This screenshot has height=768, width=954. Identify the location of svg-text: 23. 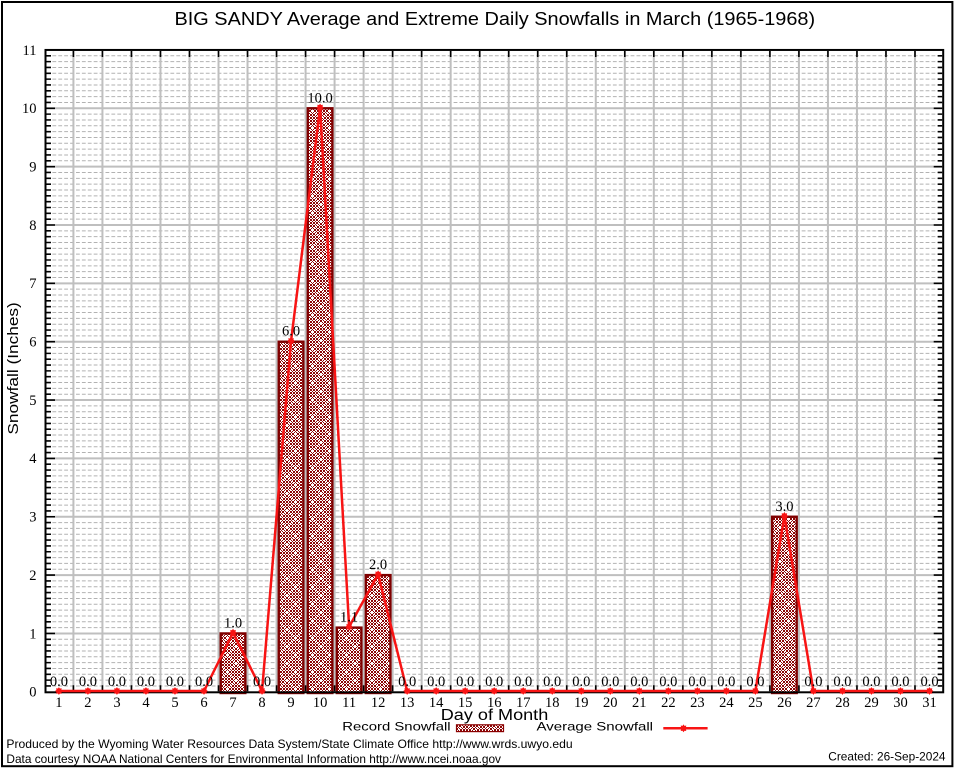
(697, 703).